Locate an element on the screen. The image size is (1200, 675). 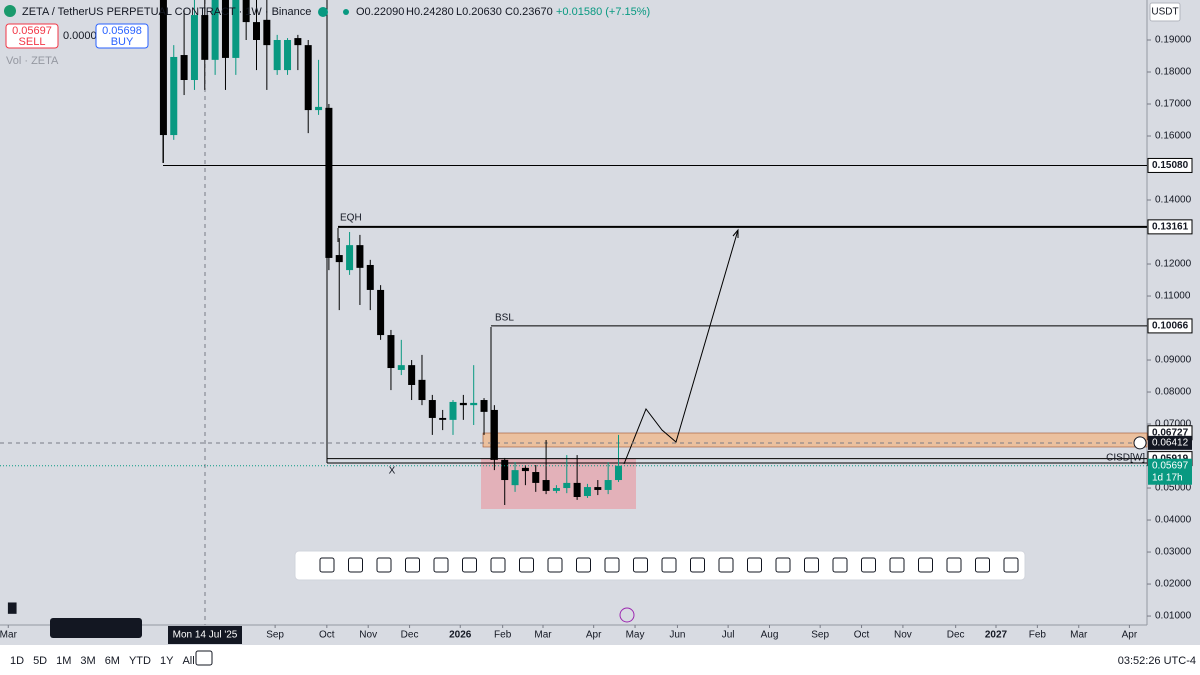
y-tick-label: 0.19000 is located at coordinates (1173, 40).